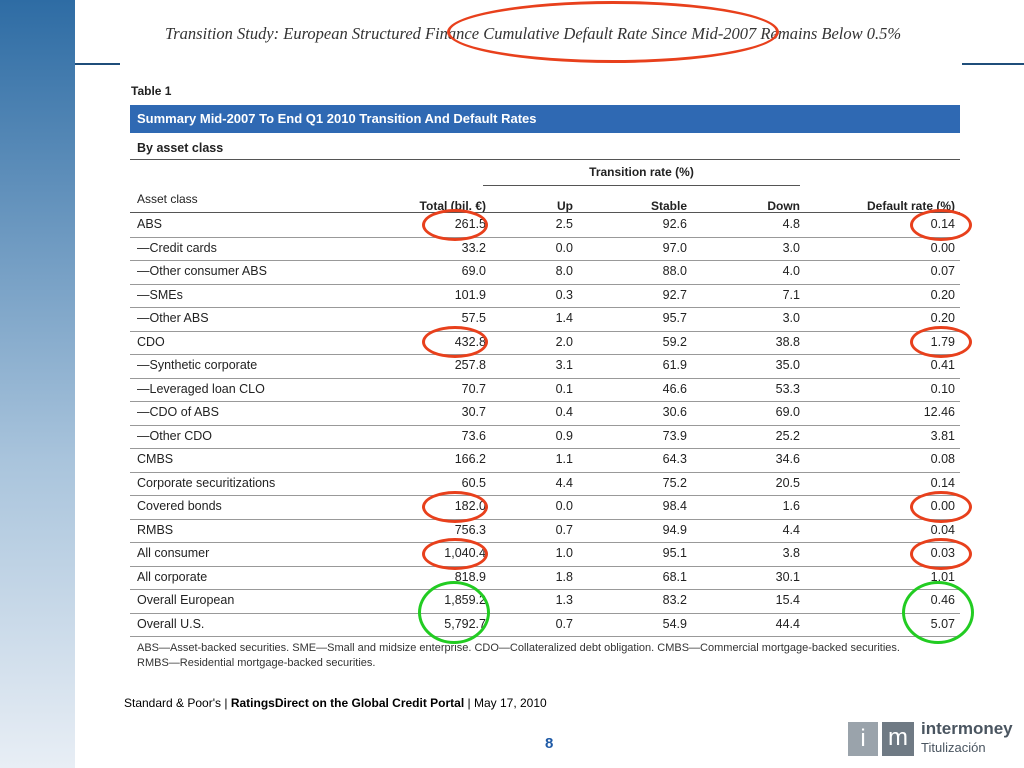  Describe the element at coordinates (179, 506) in the screenshot. I see `row-label: Covered bonds` at that location.